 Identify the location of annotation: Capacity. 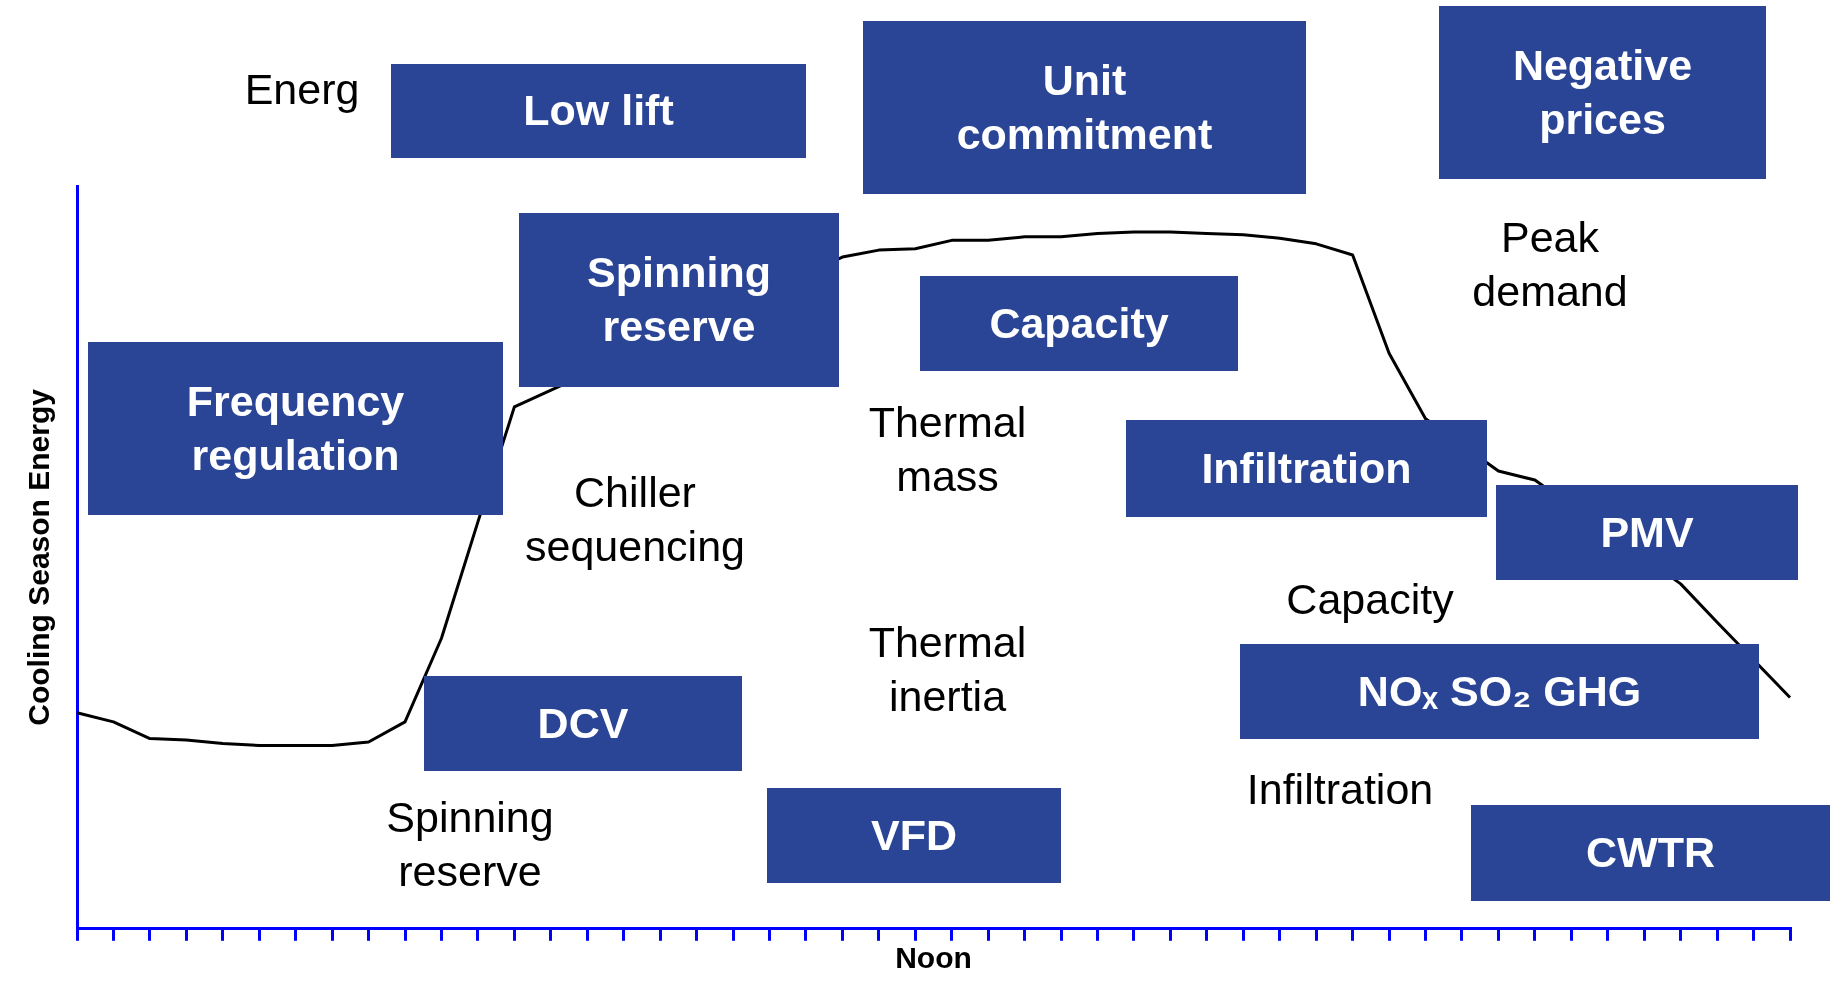
(1370, 600).